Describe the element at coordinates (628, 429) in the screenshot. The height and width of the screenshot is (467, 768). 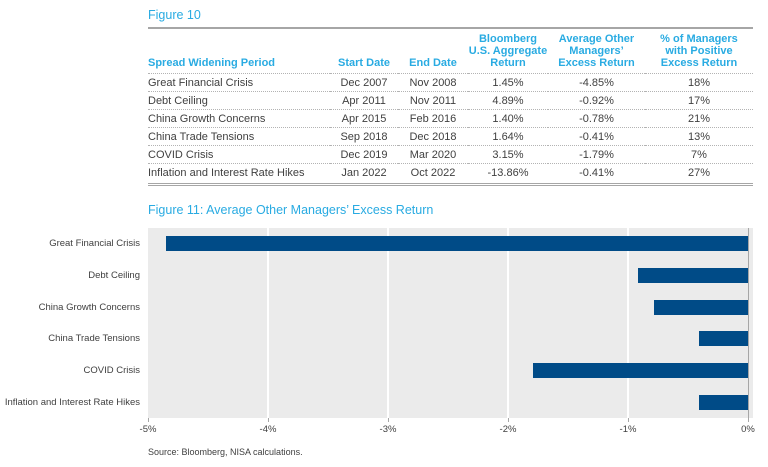
I see `axis-tick-label: -1%` at that location.